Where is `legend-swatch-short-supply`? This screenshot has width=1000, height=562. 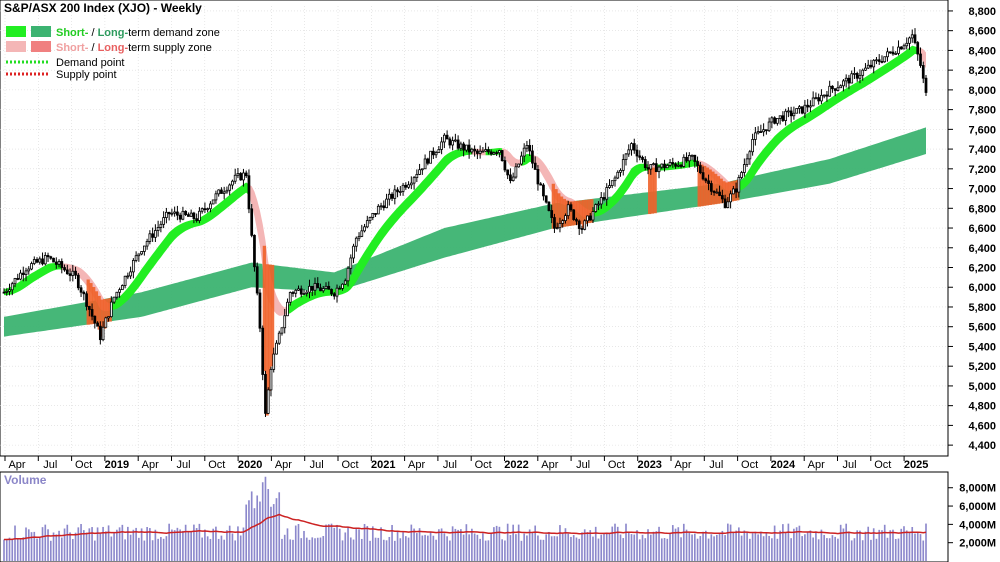
legend-swatch-short-supply is located at coordinates (16, 46).